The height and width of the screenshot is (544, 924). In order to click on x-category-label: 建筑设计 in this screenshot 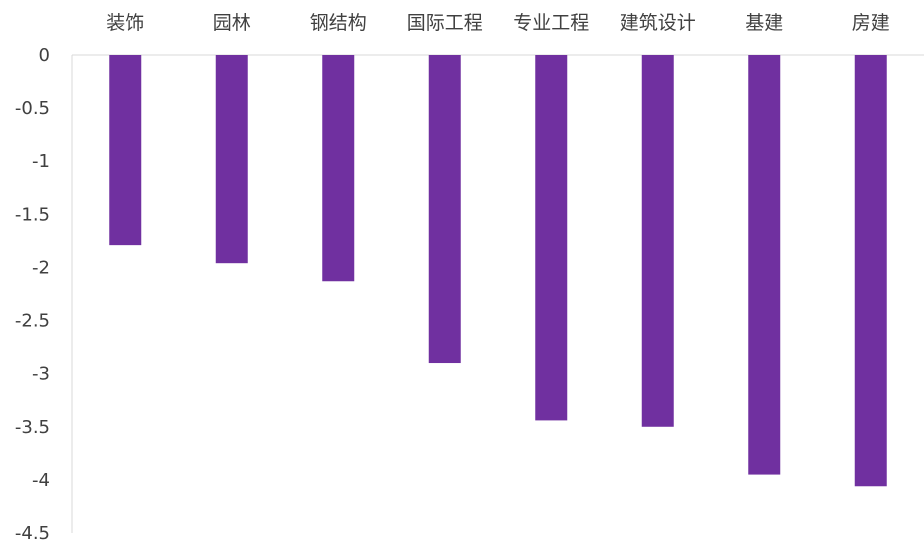, I will do `click(658, 23)`.